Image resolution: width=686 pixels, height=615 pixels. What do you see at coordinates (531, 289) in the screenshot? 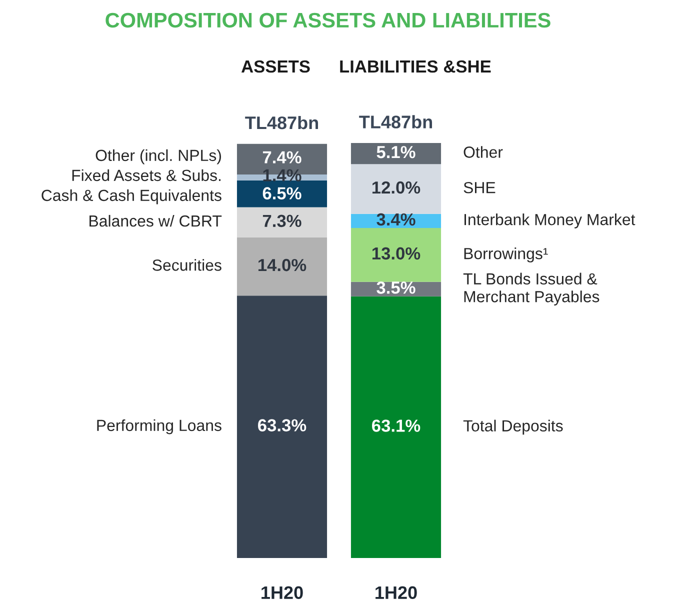
I see `series-label: TL Bonds Issued & Merchant Payables` at bounding box center [531, 289].